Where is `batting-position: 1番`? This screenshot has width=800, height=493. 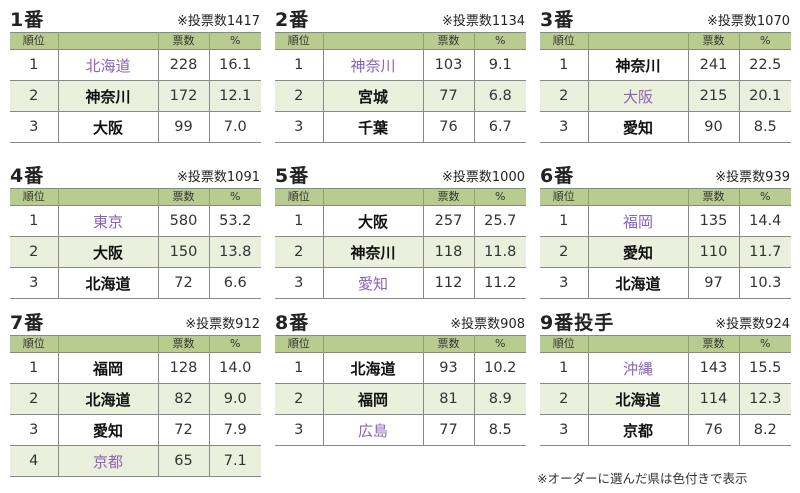 batting-position: 1番 is located at coordinates (27, 20).